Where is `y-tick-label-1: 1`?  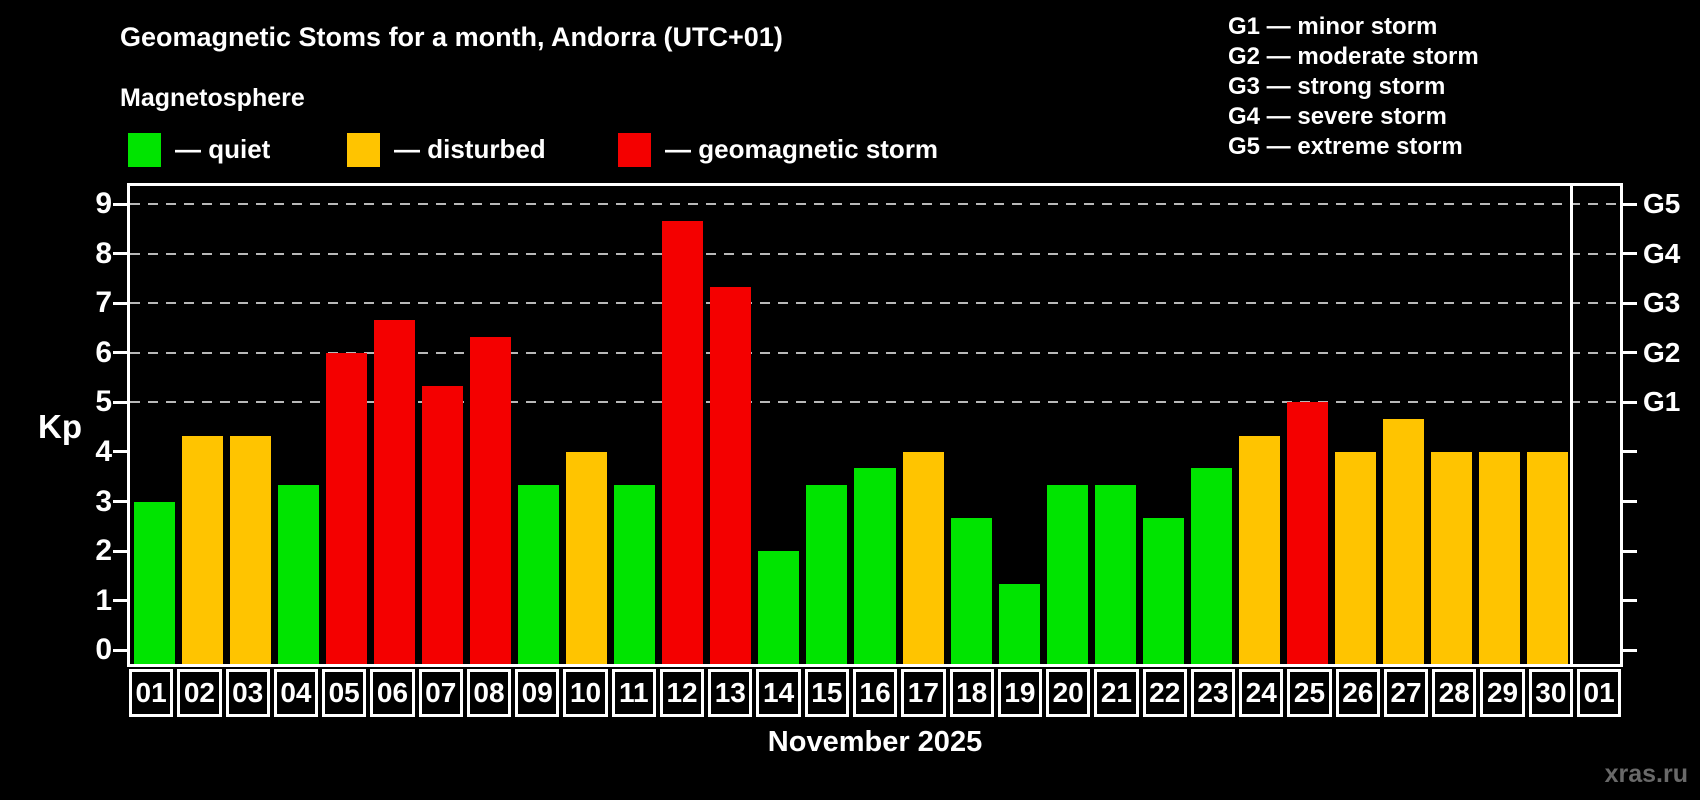
y-tick-label-1: 1 is located at coordinates (103, 600).